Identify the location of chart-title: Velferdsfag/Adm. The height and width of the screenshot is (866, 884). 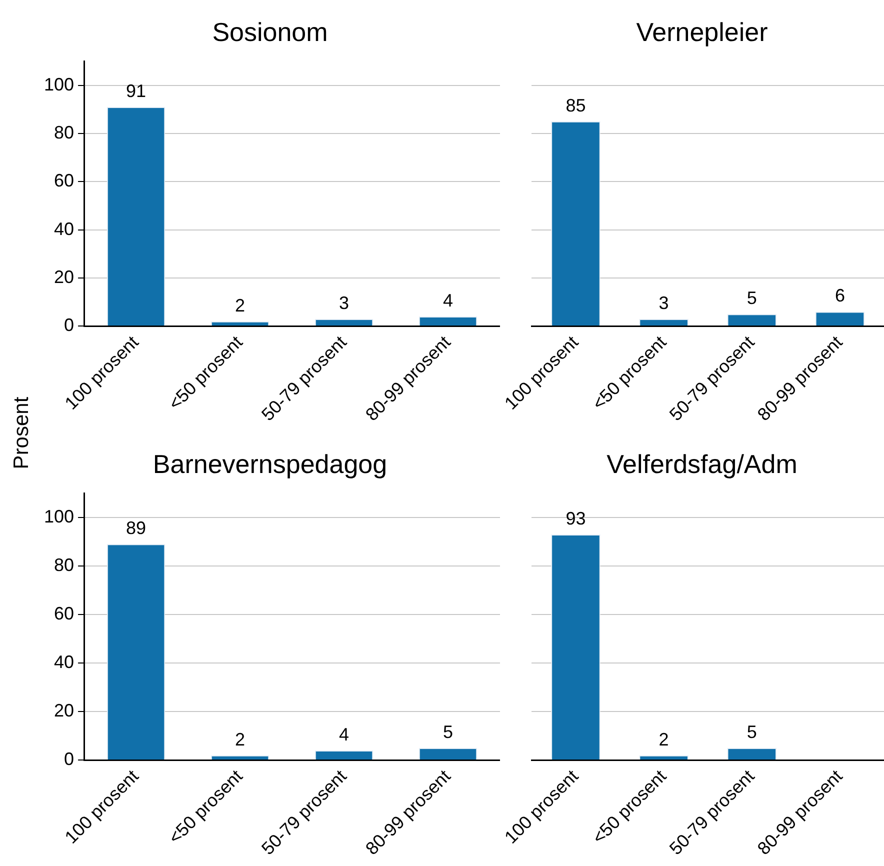
(702, 463).